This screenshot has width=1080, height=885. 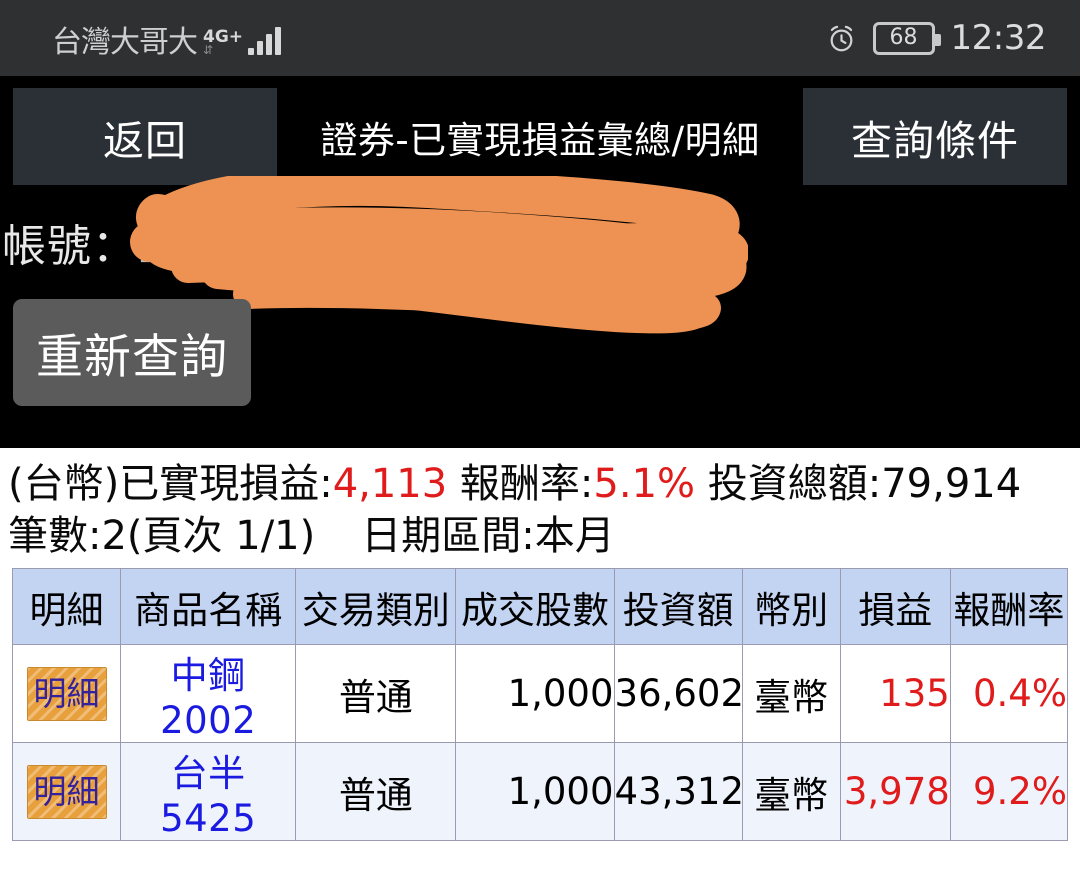 I want to click on column-header-type: 交易類別, so click(x=376, y=606).